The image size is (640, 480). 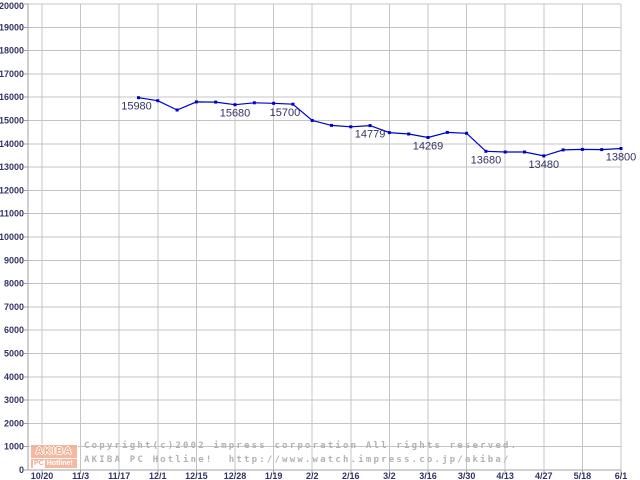 What do you see at coordinates (14, 377) in the screenshot?
I see `svg-text: 4000` at bounding box center [14, 377].